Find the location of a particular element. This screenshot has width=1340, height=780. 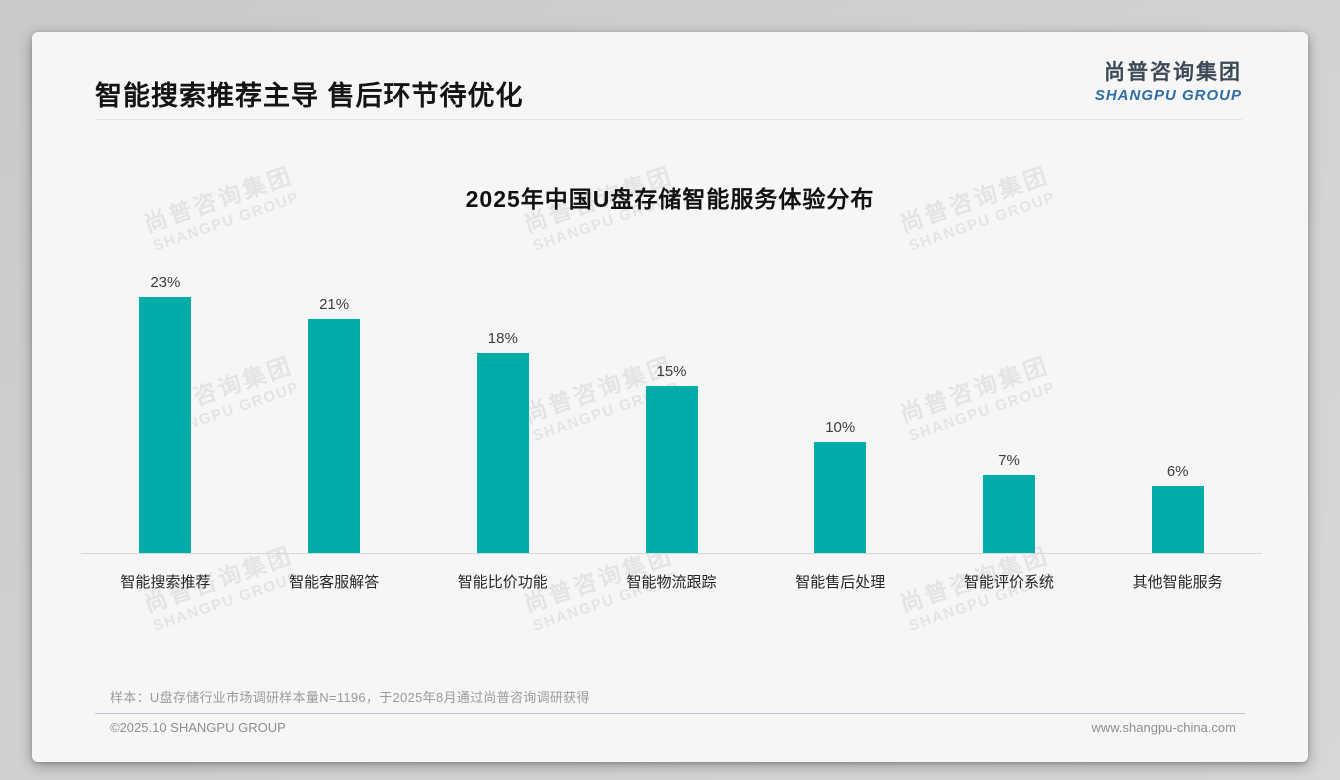

category-label: 智能售后处理 is located at coordinates (840, 582).